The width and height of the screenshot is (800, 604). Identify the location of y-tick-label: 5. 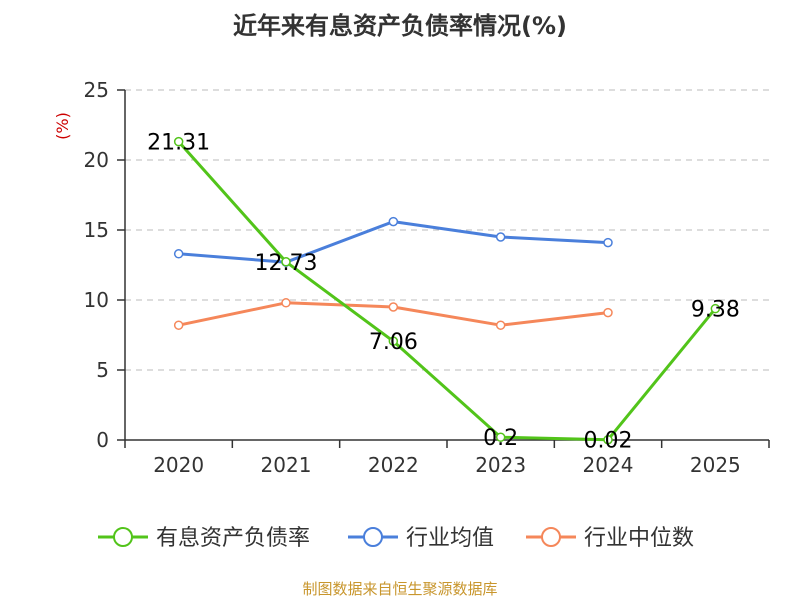
(102, 370).